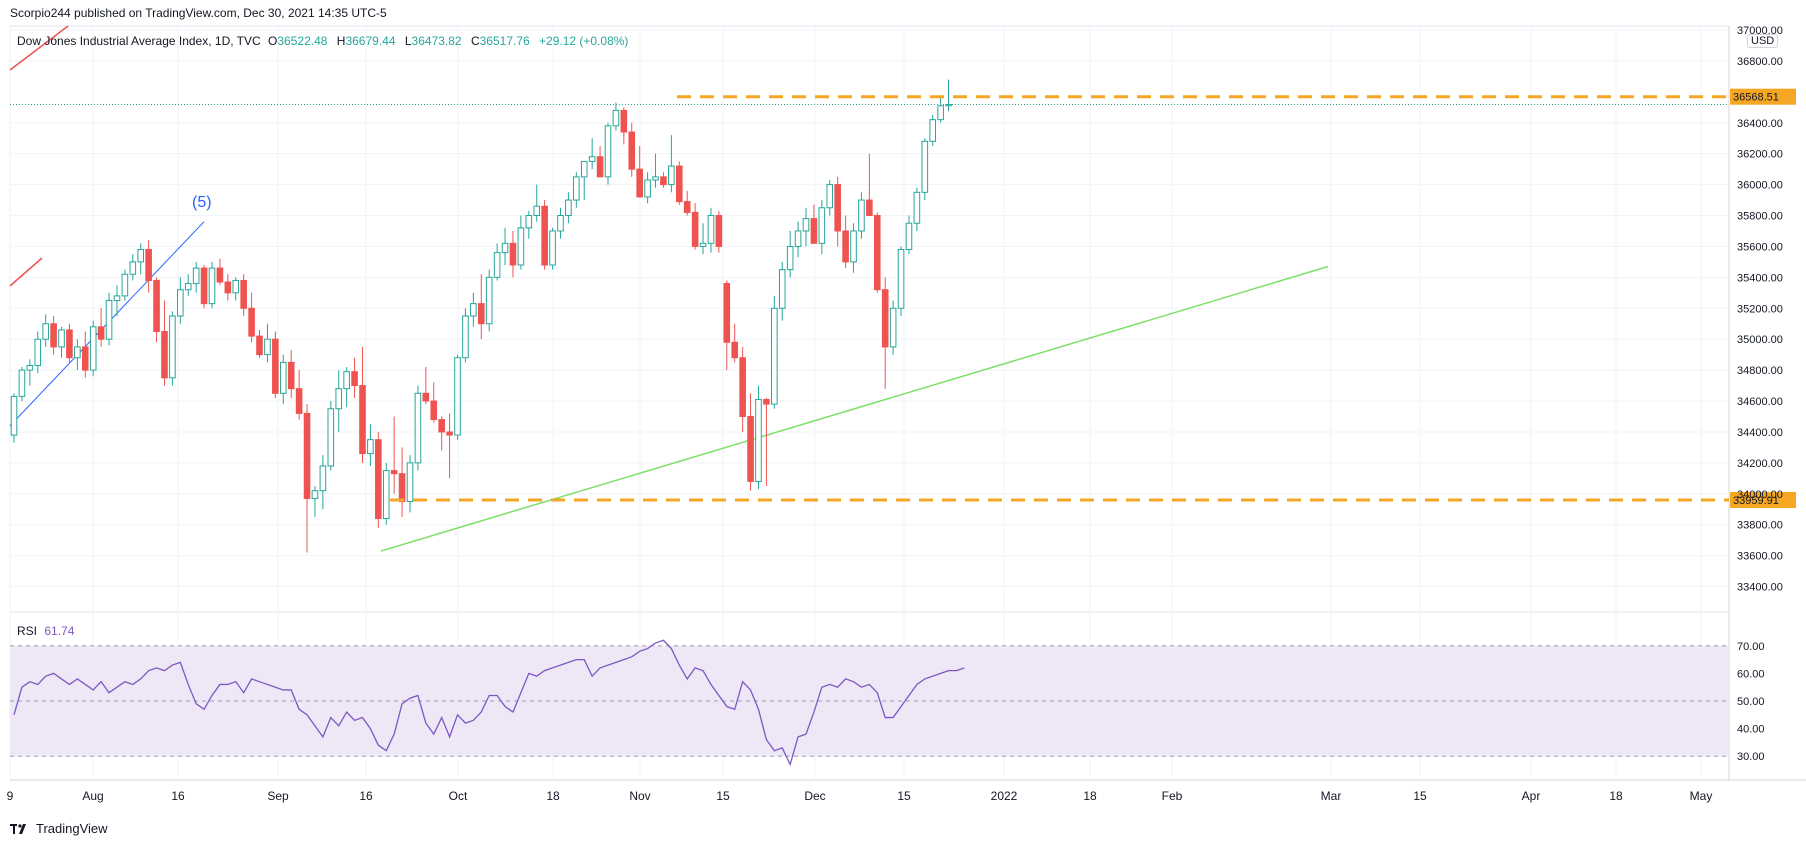 The width and height of the screenshot is (1806, 846). What do you see at coordinates (458, 796) in the screenshot?
I see `time-tick-label: Oct` at bounding box center [458, 796].